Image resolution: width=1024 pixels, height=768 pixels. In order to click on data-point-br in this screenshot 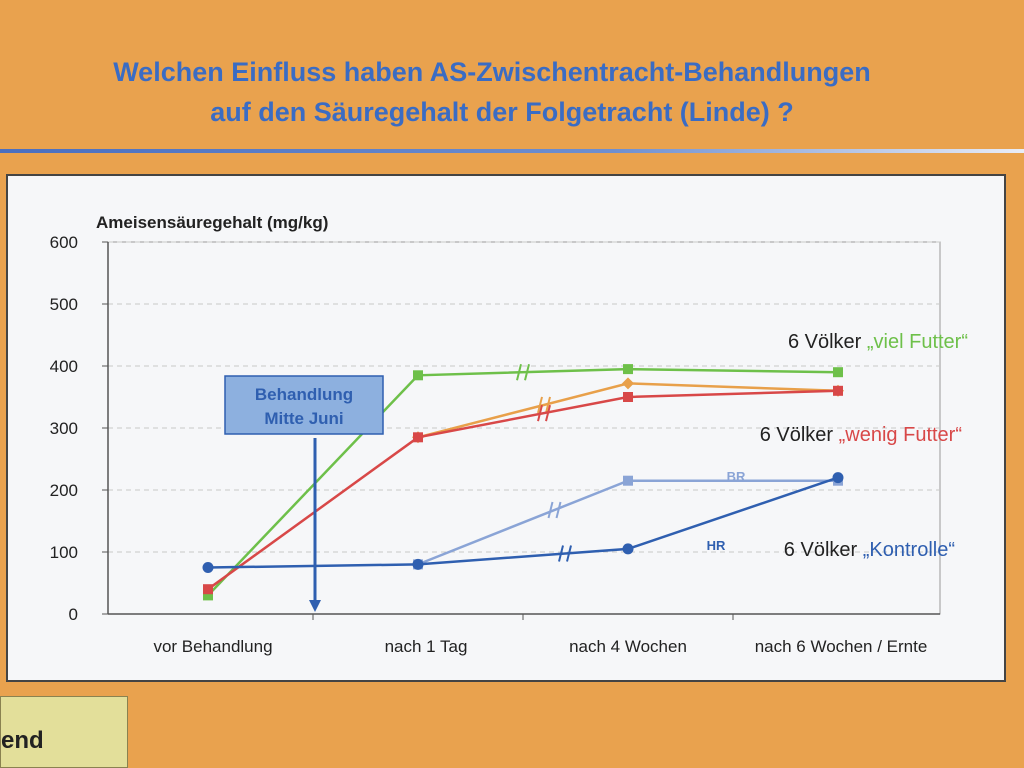, I will do `click(628, 480)`.